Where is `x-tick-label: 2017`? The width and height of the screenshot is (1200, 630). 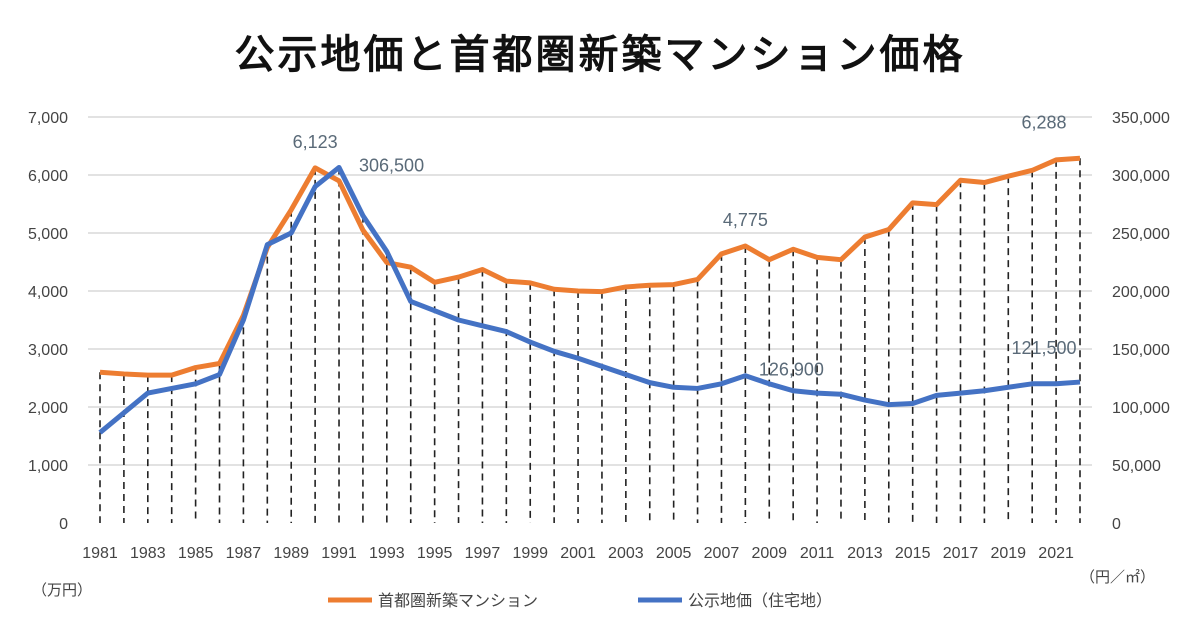 x-tick-label: 2017 is located at coordinates (961, 553).